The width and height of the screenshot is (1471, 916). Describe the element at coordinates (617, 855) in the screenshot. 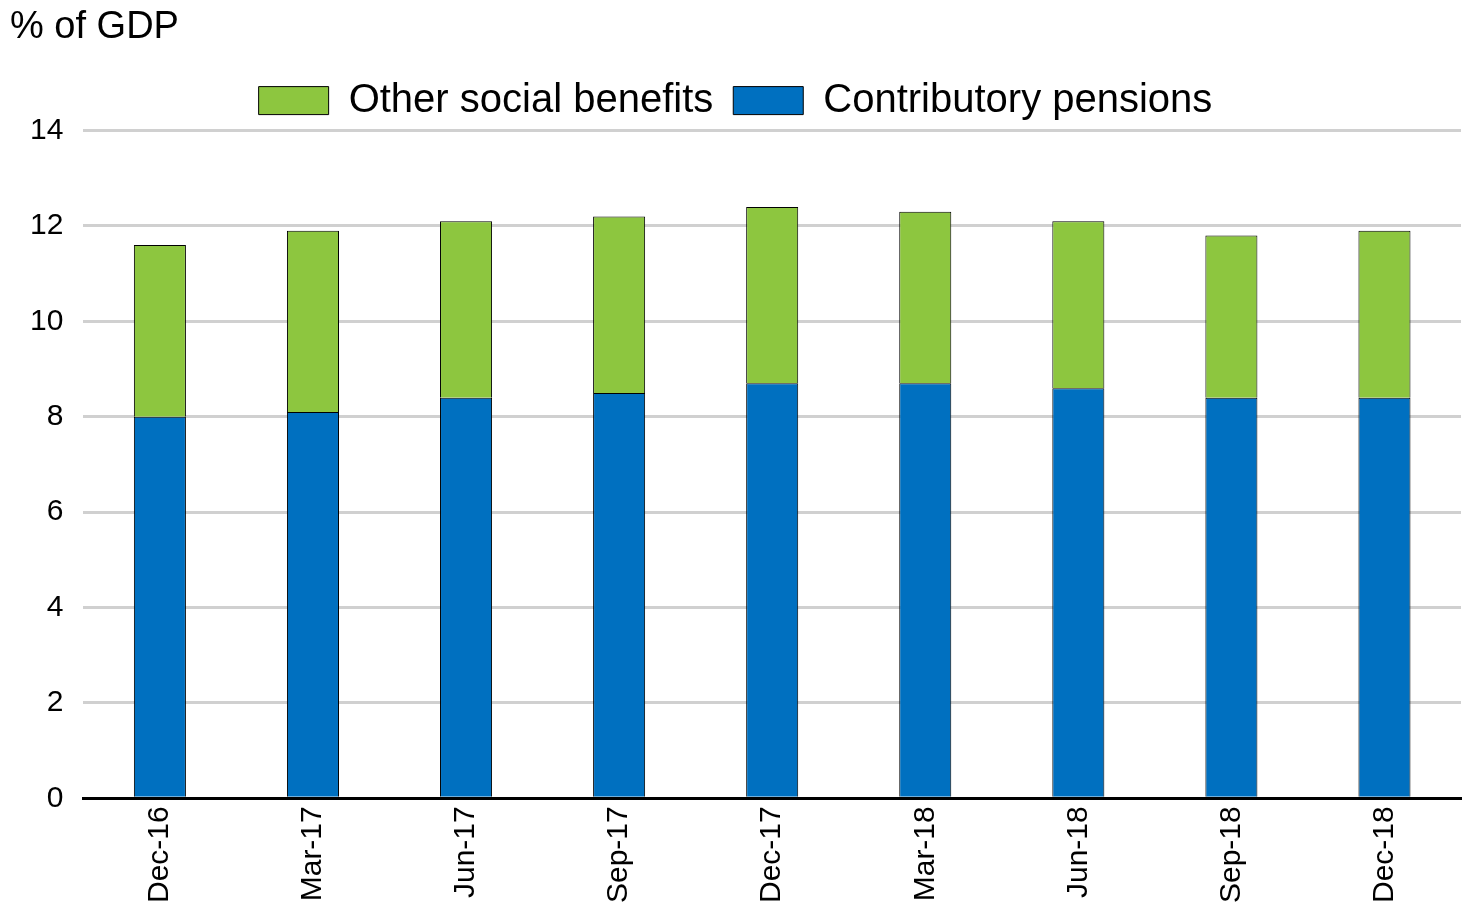

I see `x-tick-label: Sep-17` at that location.